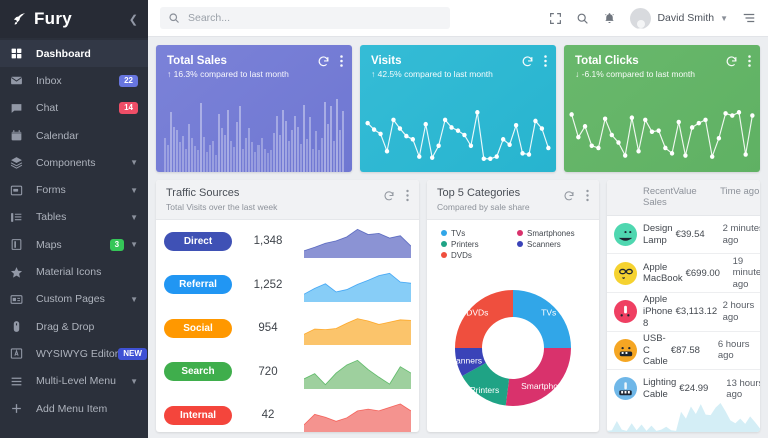 The width and height of the screenshot is (768, 438). Describe the element at coordinates (49, 80) in the screenshot. I see `sidebar-item-label: Inbox` at that location.